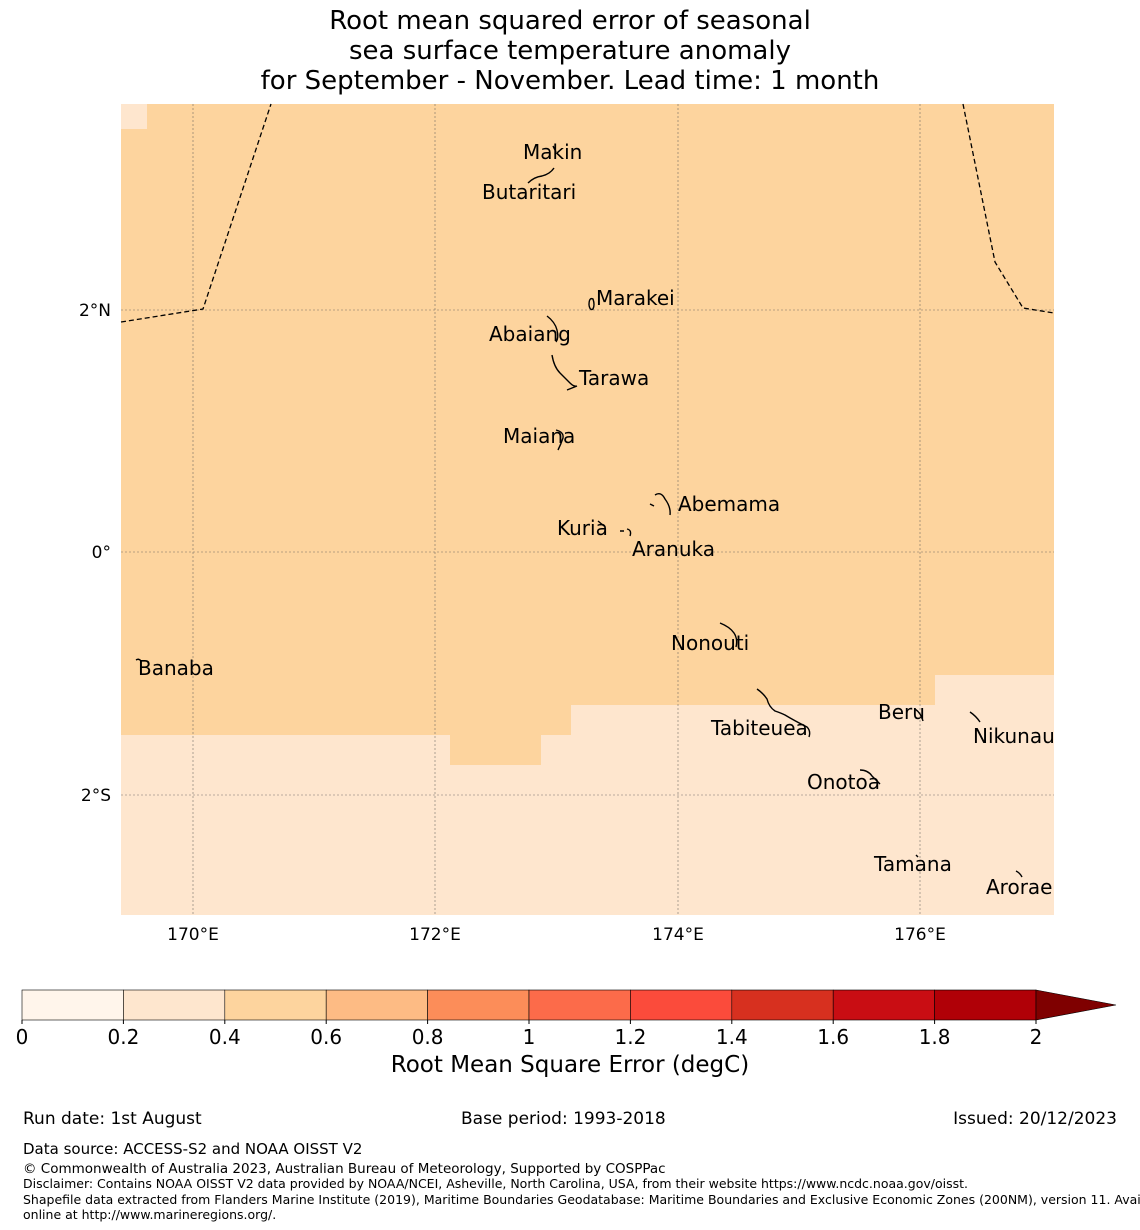  I want to click on base-period: Base period: 1993-2018, so click(563, 1119).